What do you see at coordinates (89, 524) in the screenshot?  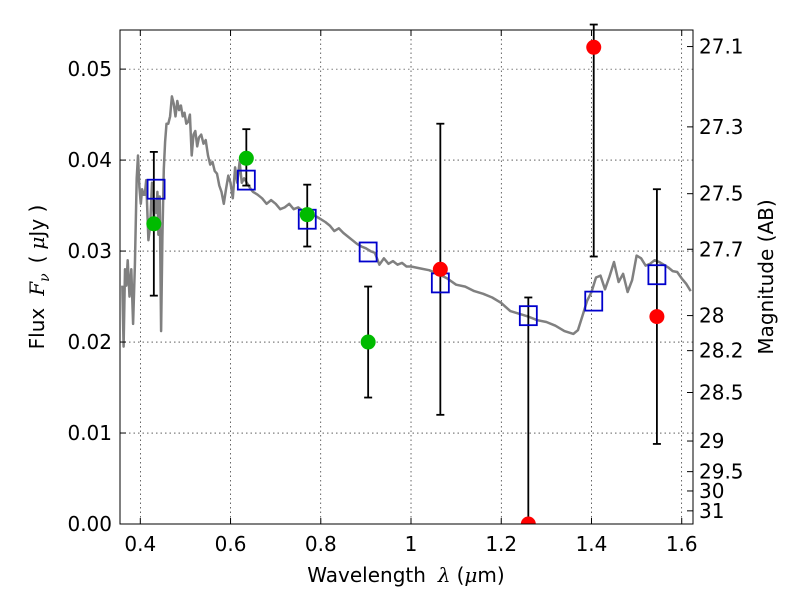 I see `y-tick-label: 0.00` at bounding box center [89, 524].